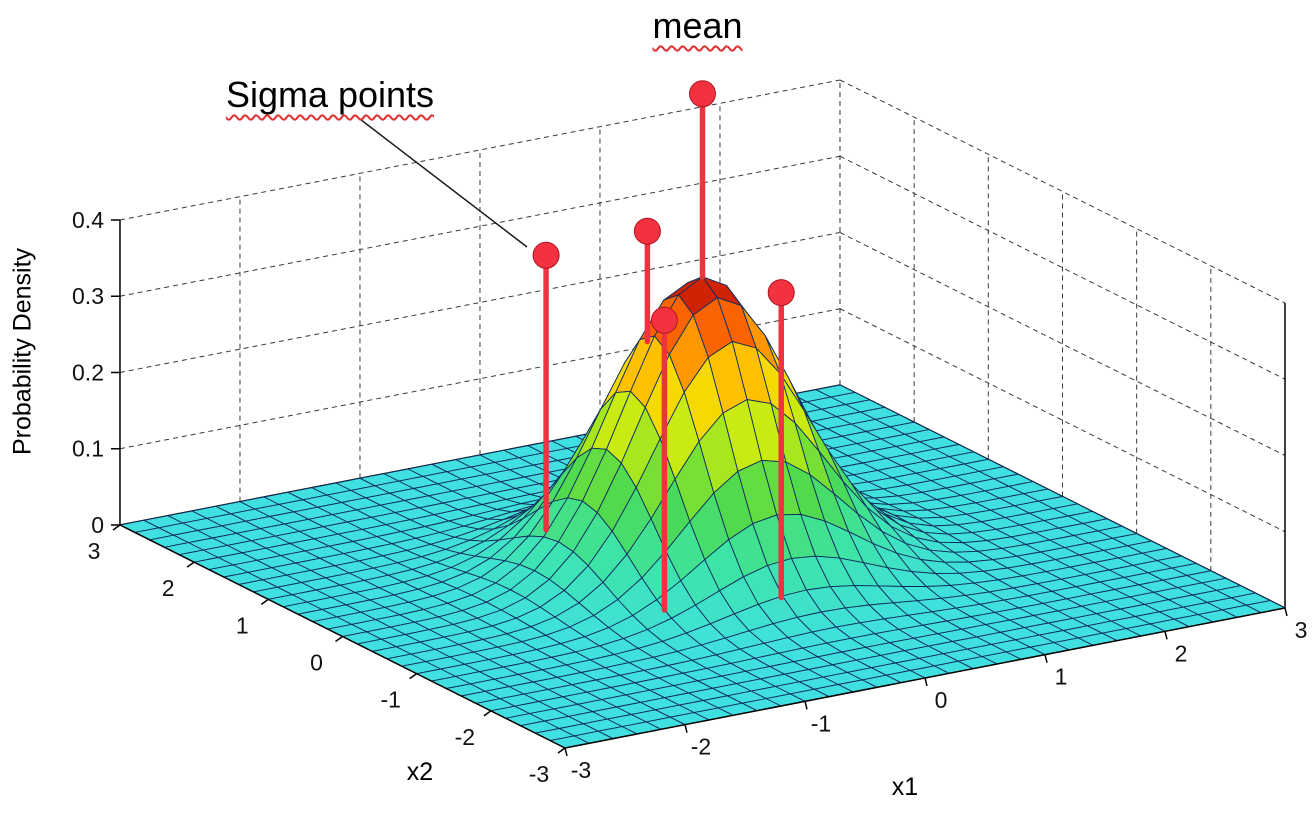 This screenshot has width=1313, height=813. I want to click on x2-axis-label: x2, so click(420, 772).